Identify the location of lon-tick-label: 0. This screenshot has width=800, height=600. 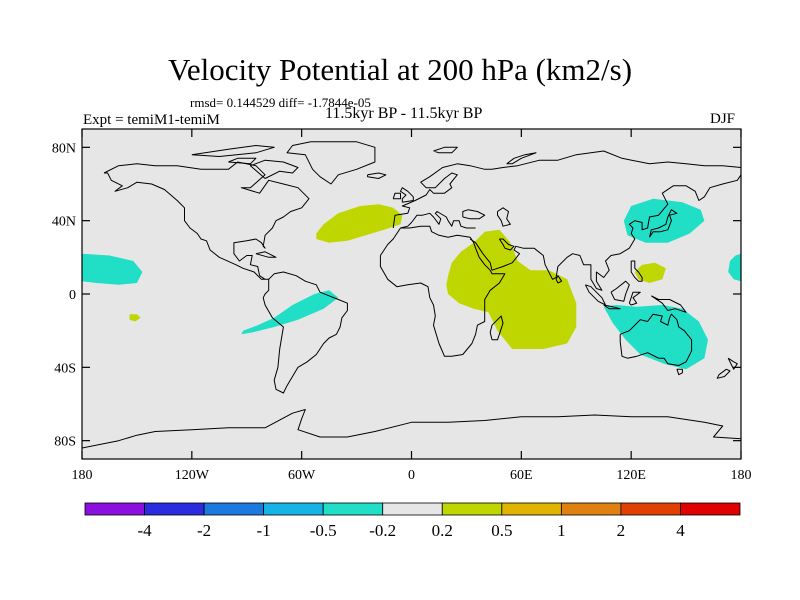
(411, 475).